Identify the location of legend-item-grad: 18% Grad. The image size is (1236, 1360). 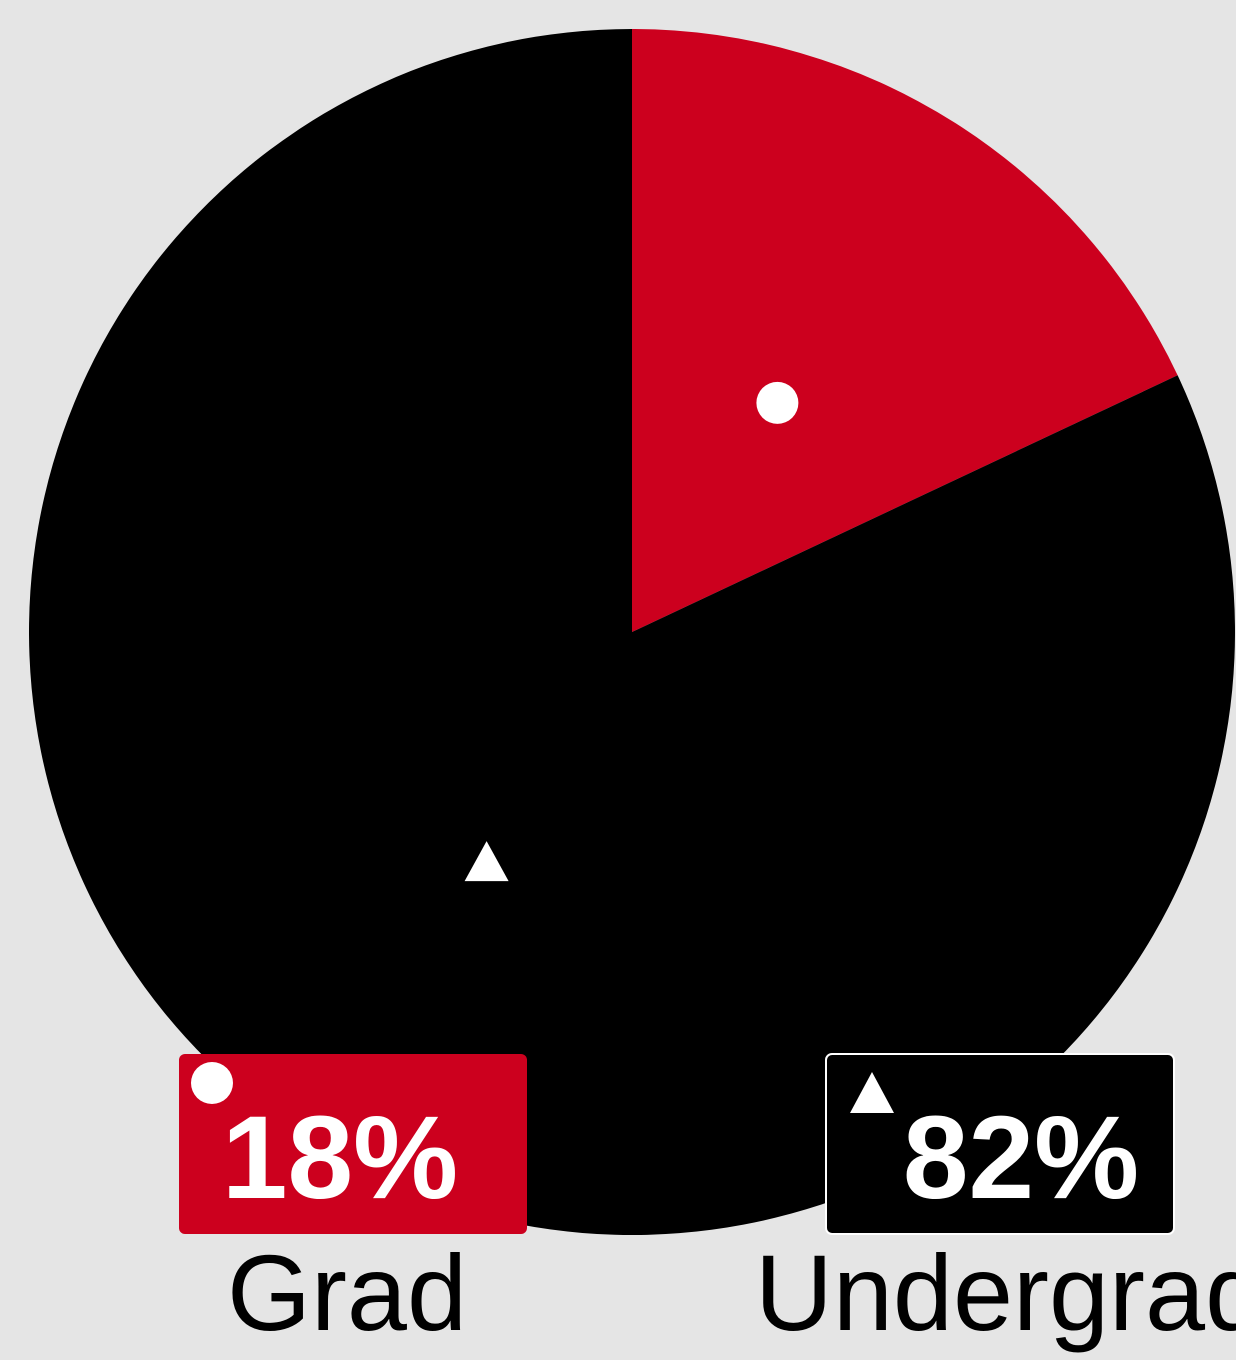
(353, 1203).